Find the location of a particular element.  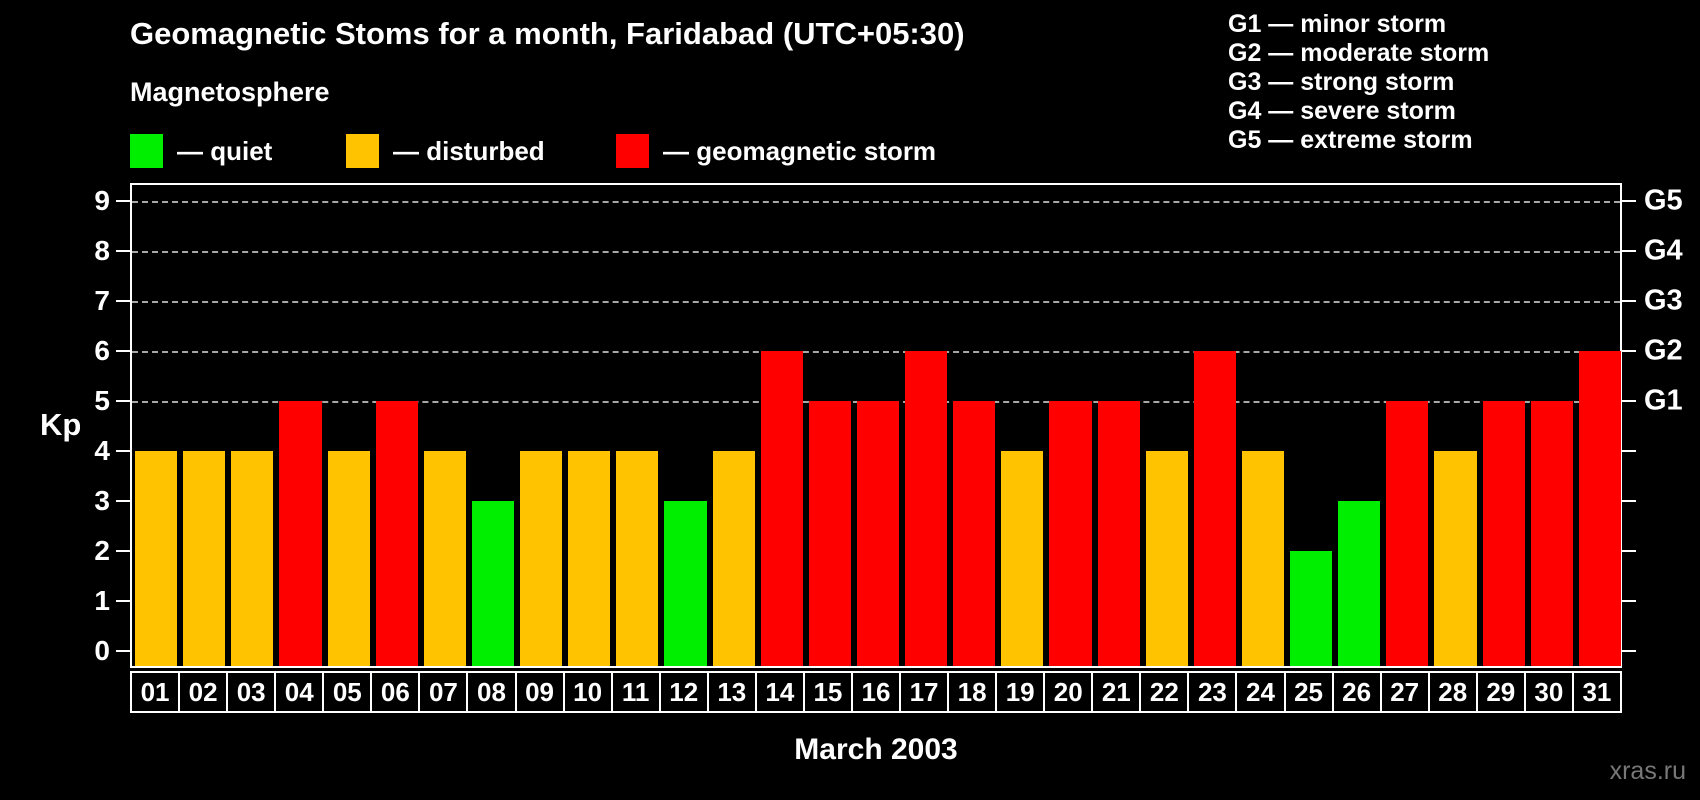

day-label-16: 16 is located at coordinates (875, 692).